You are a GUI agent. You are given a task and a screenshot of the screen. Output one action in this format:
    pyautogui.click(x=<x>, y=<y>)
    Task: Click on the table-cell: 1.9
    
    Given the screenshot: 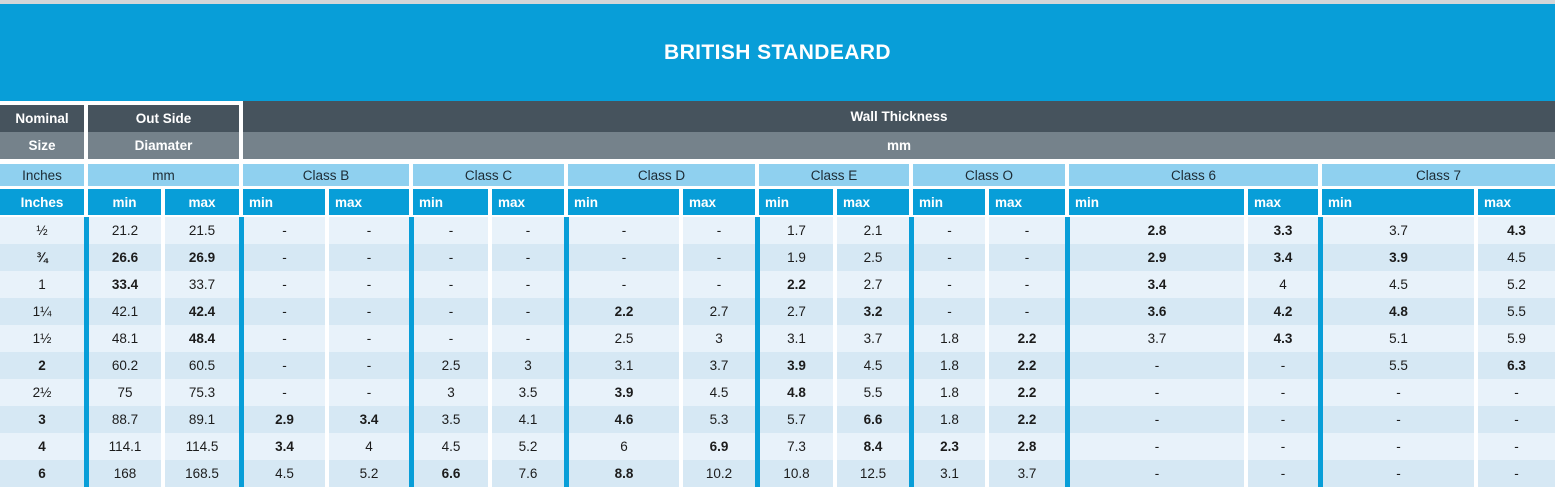 What is the action you would take?
    pyautogui.click(x=794, y=257)
    